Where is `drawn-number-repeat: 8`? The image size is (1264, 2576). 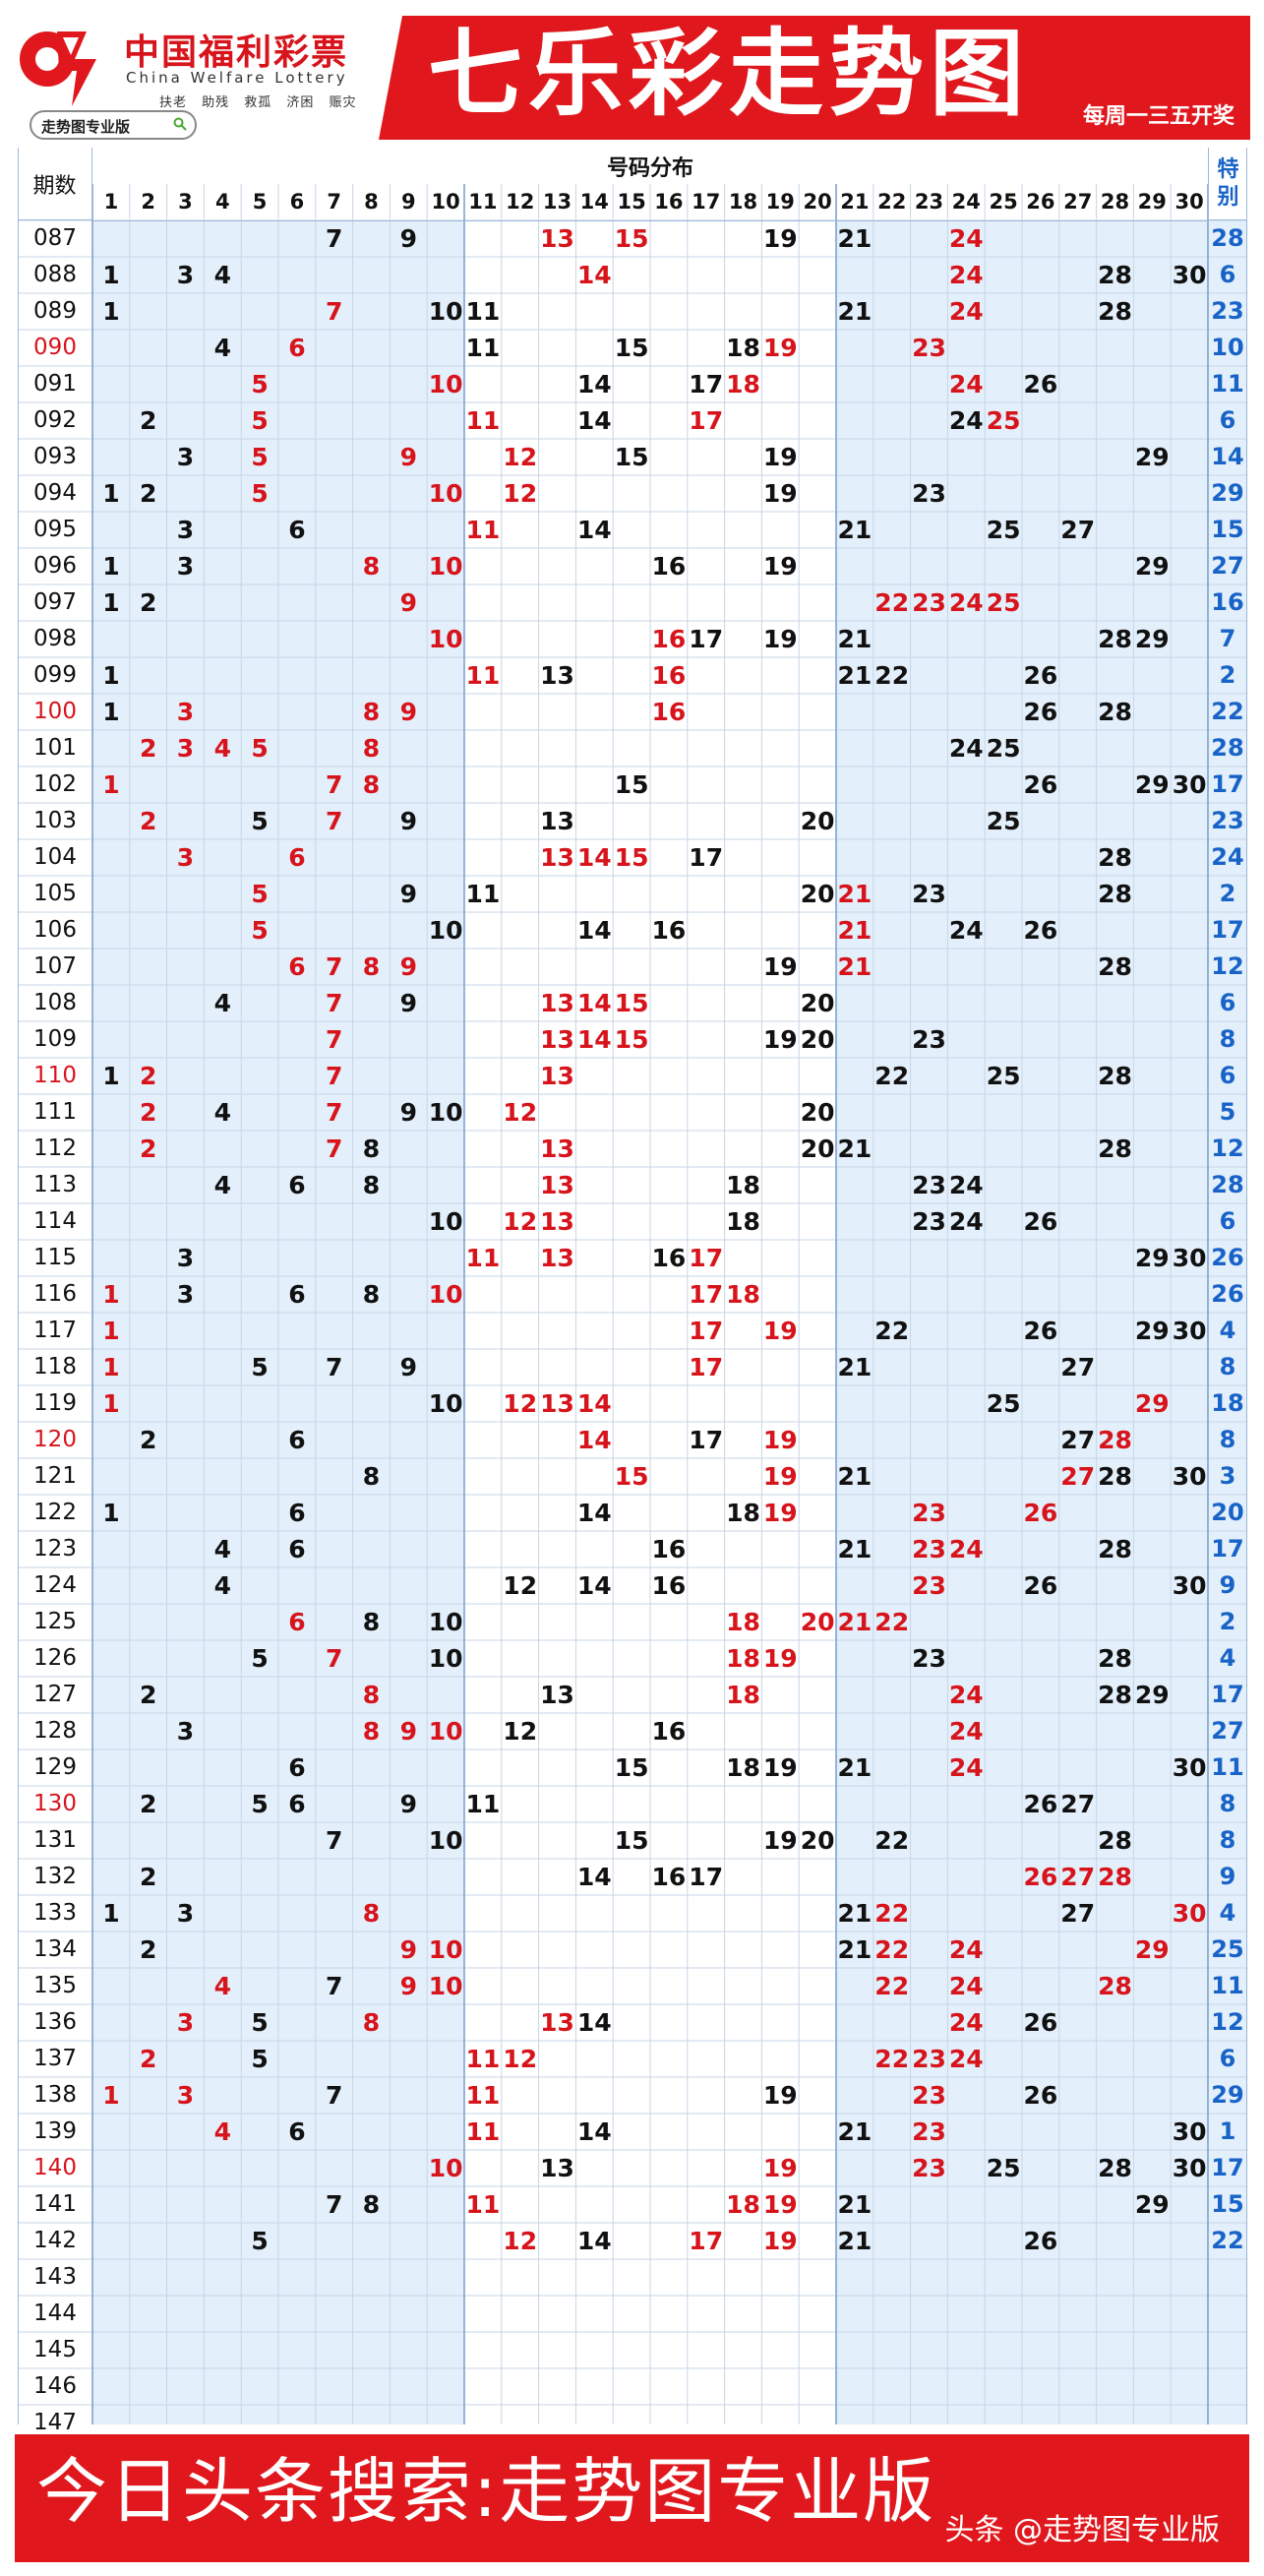 drawn-number-repeat: 8 is located at coordinates (371, 1913).